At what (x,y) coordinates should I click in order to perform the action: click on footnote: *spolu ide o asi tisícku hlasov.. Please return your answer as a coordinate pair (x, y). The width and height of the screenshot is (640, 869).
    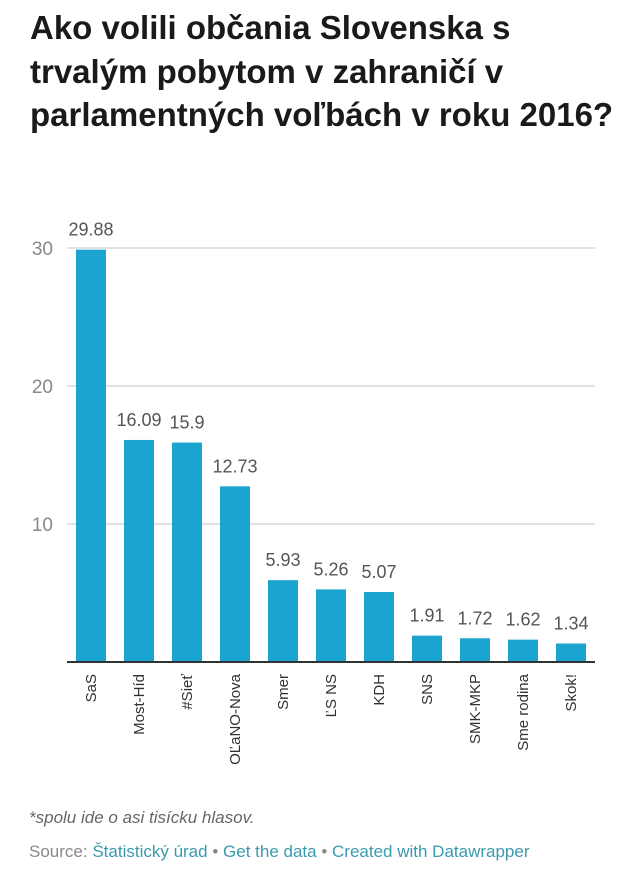
    Looking at the image, I should click on (142, 817).